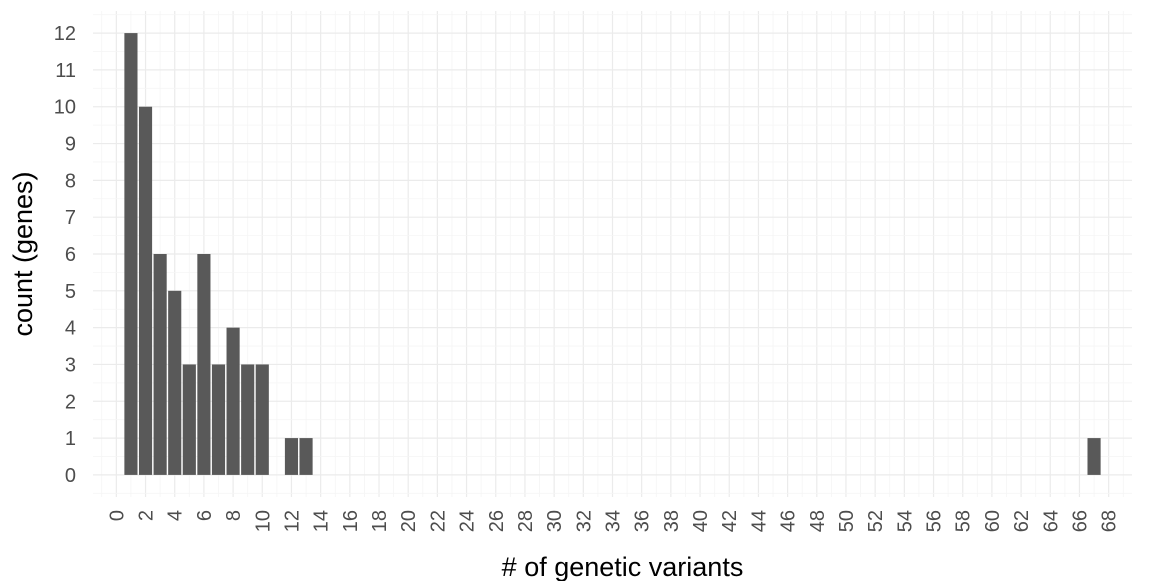 Image resolution: width=1151 pixels, height=581 pixels. I want to click on y-tick-label: 12, so click(65, 34).